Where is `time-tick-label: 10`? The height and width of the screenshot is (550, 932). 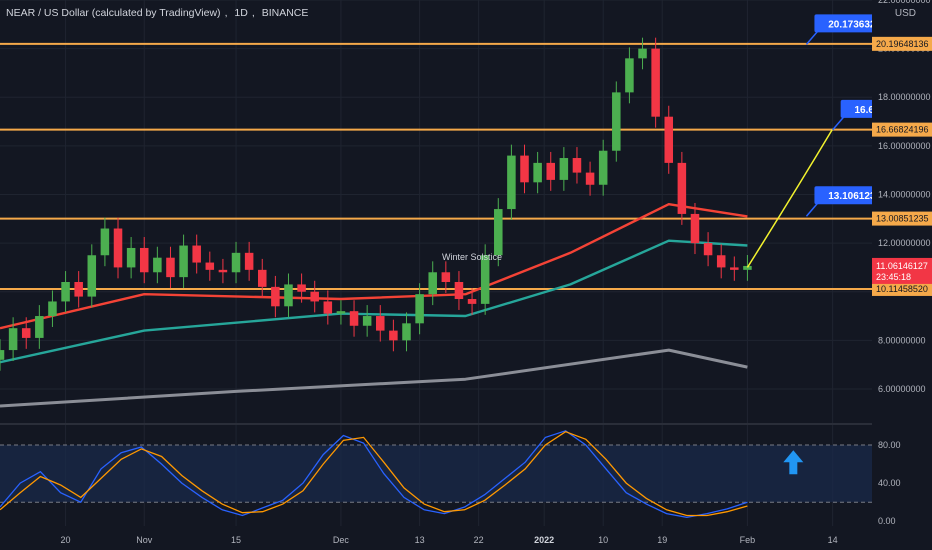 time-tick-label: 10 is located at coordinates (603, 540).